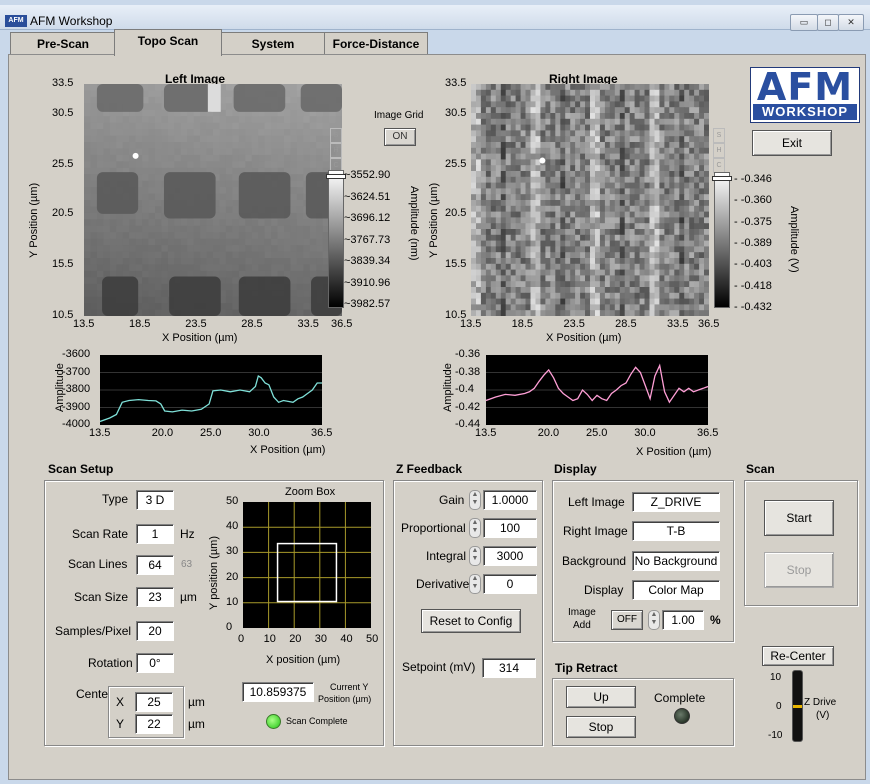 Image resolution: width=870 pixels, height=784 pixels. What do you see at coordinates (336, 150) in the screenshot?
I see `left-h-button: H` at bounding box center [336, 150].